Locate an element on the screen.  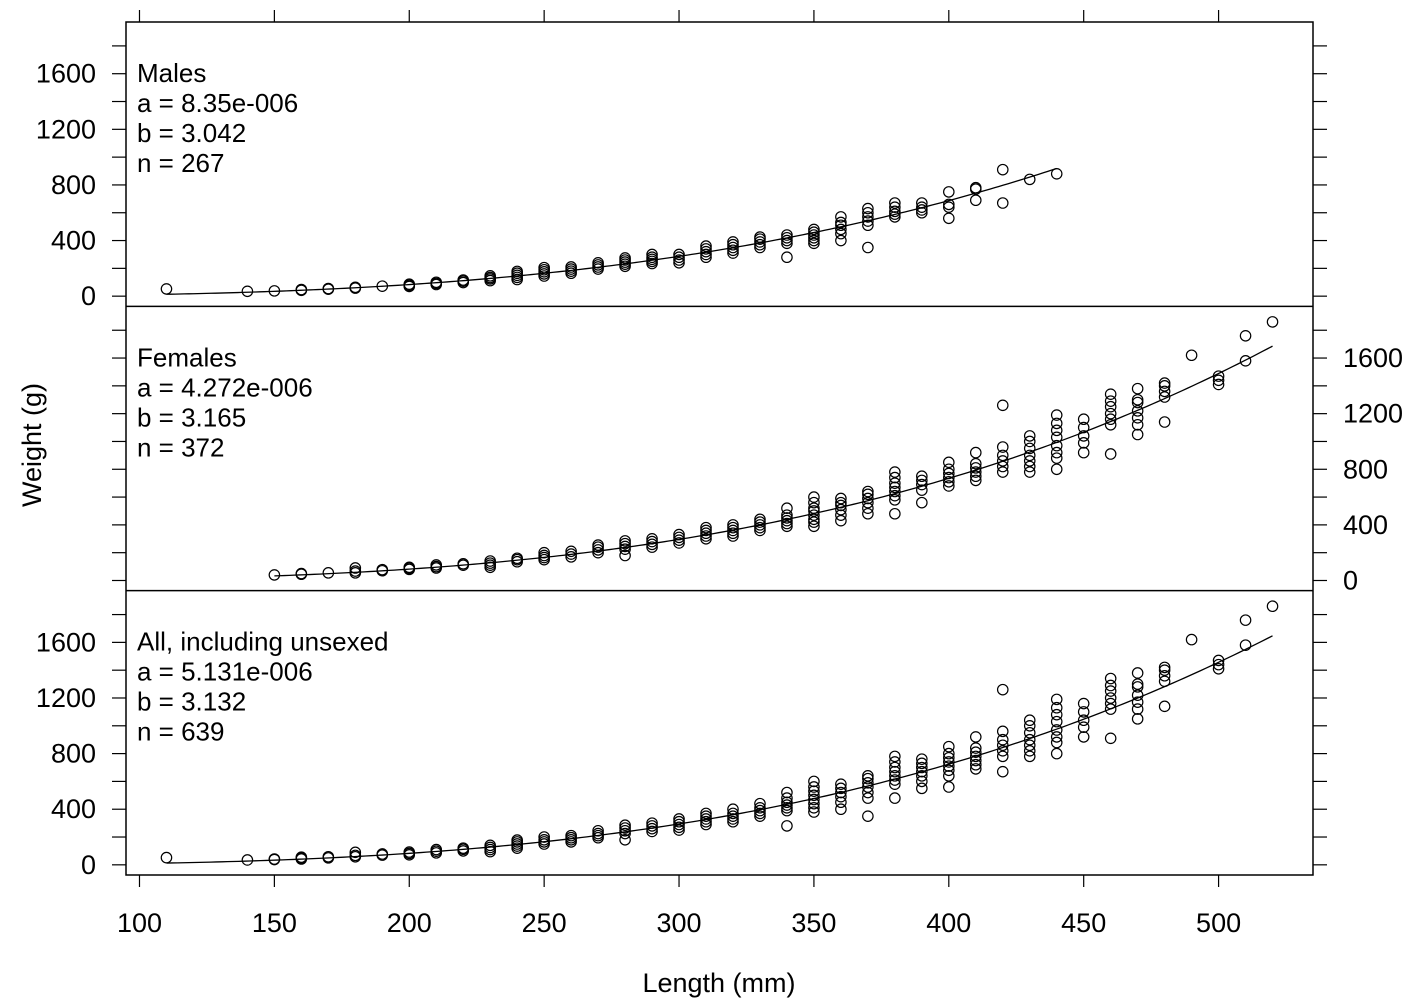
x-tick-label: 400 is located at coordinates (948, 923).